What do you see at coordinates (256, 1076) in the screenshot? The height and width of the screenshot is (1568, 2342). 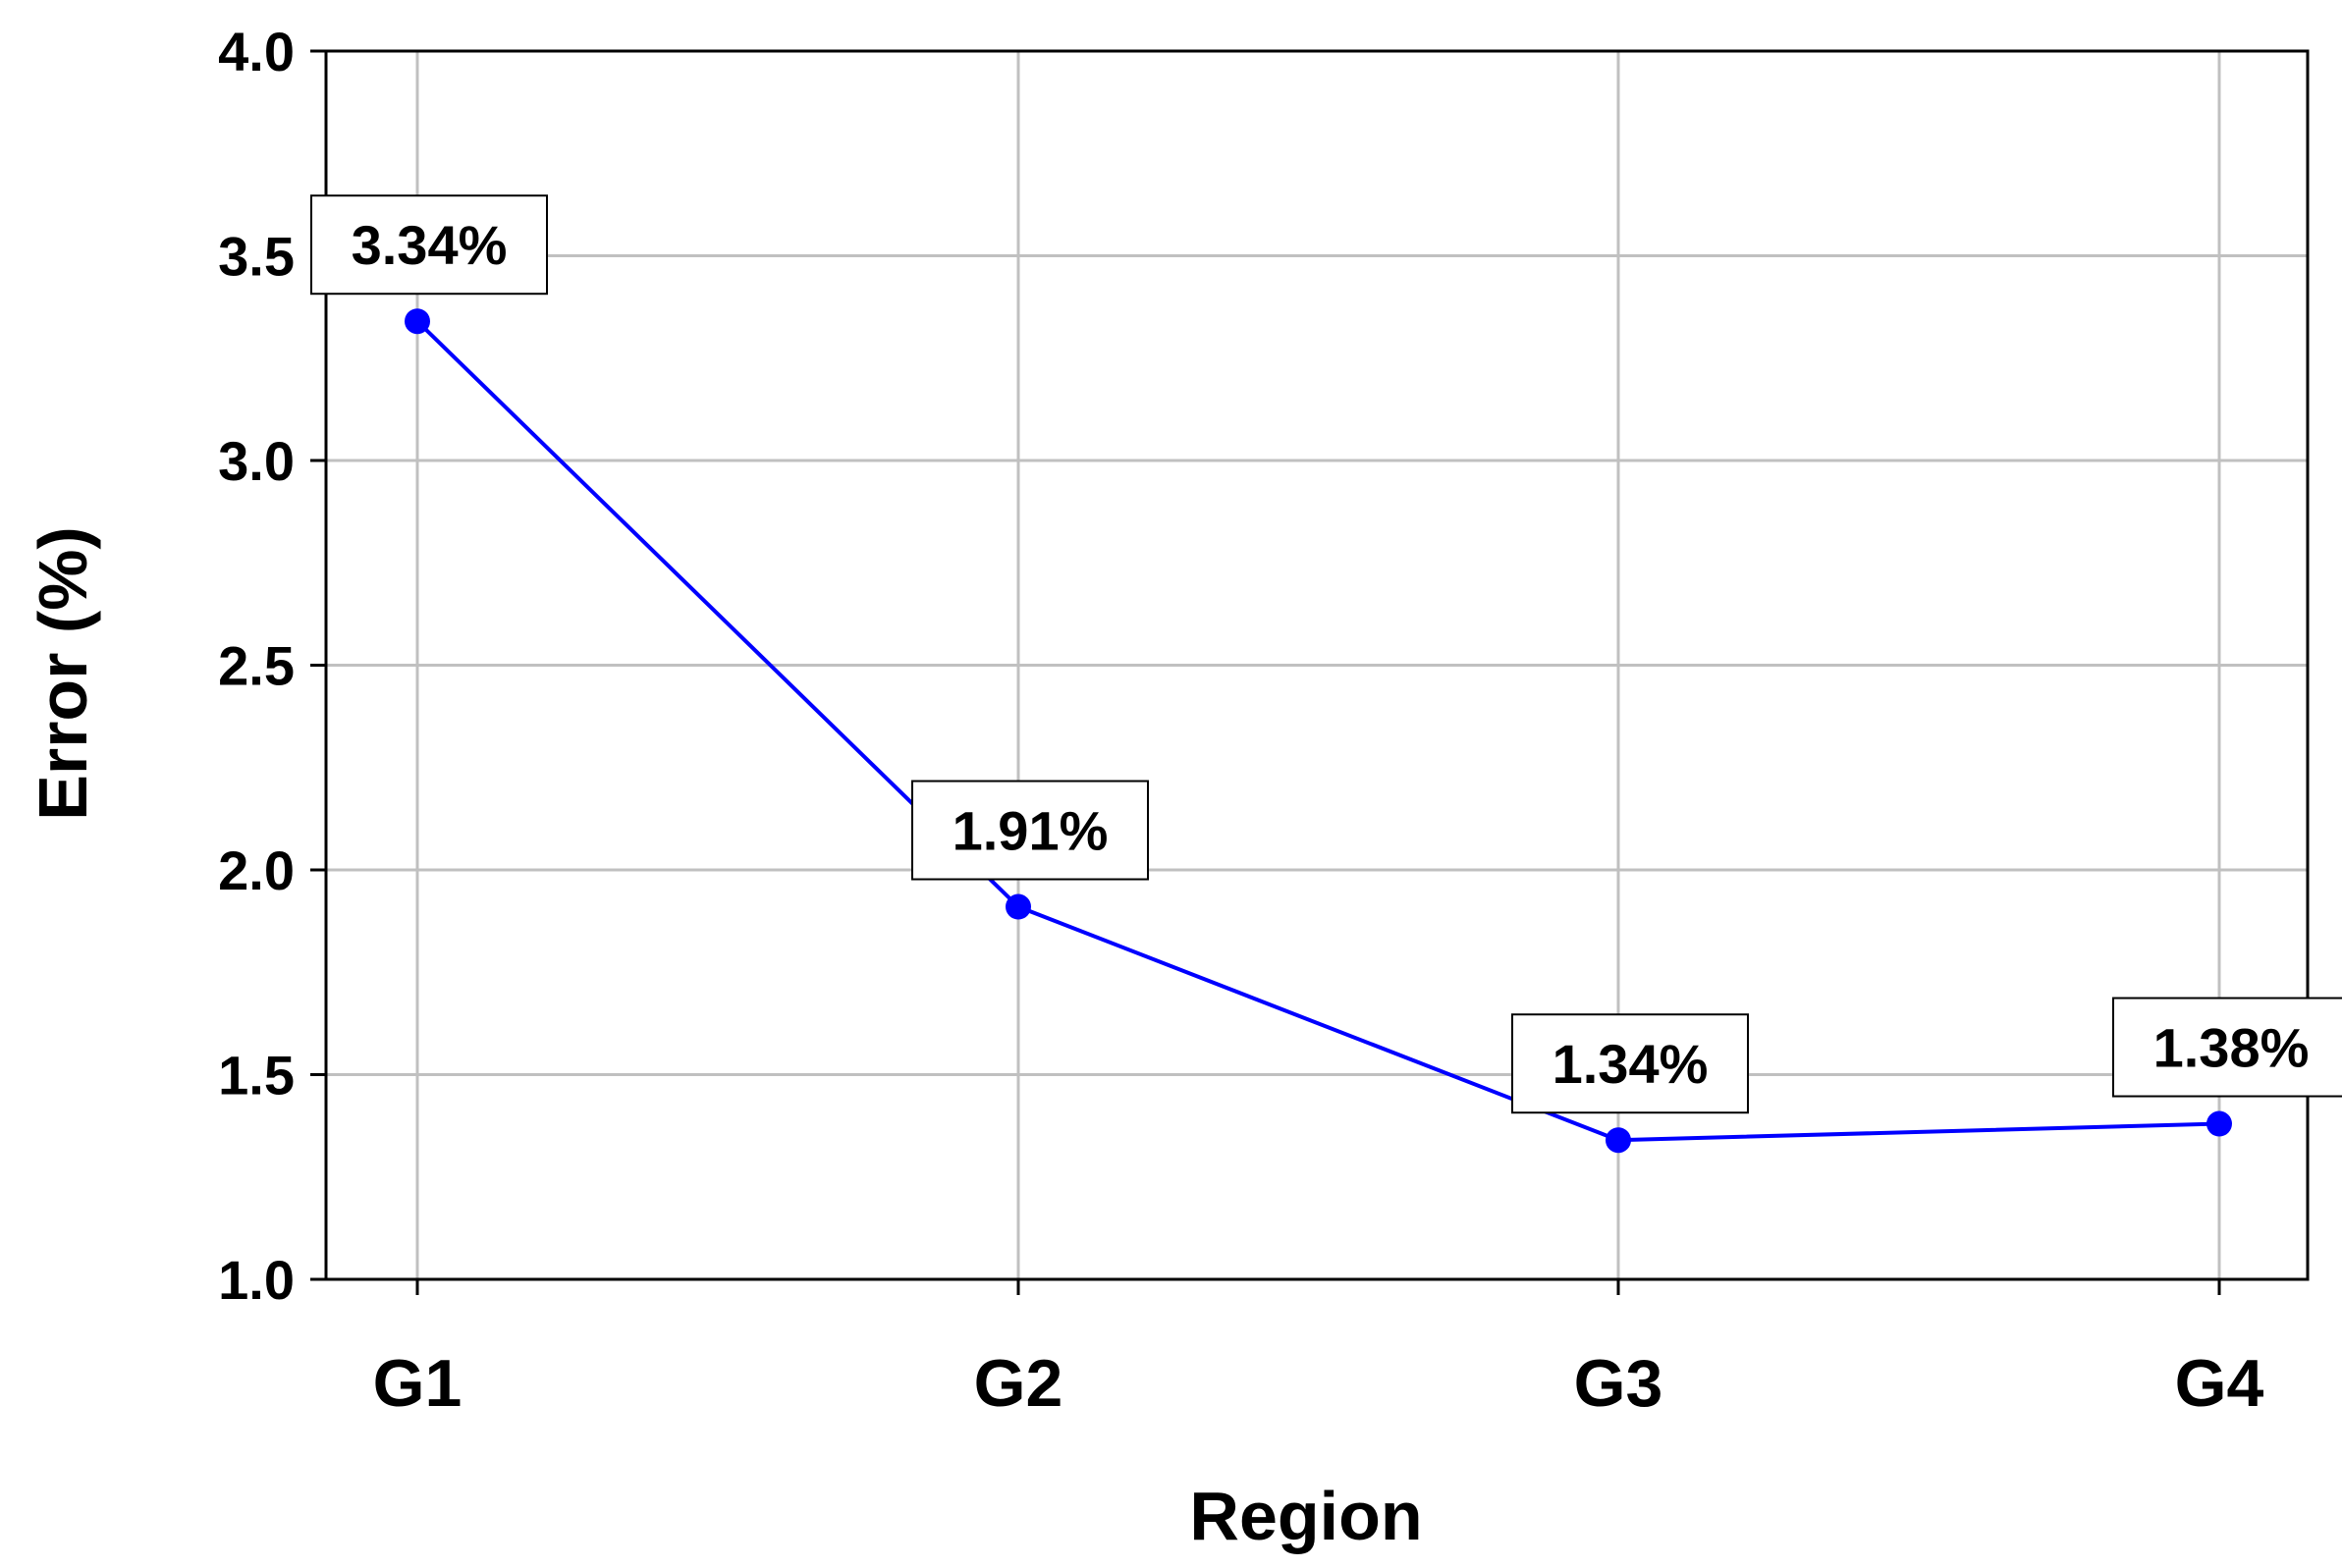 I see `y-tick-label: 1.5` at bounding box center [256, 1076].